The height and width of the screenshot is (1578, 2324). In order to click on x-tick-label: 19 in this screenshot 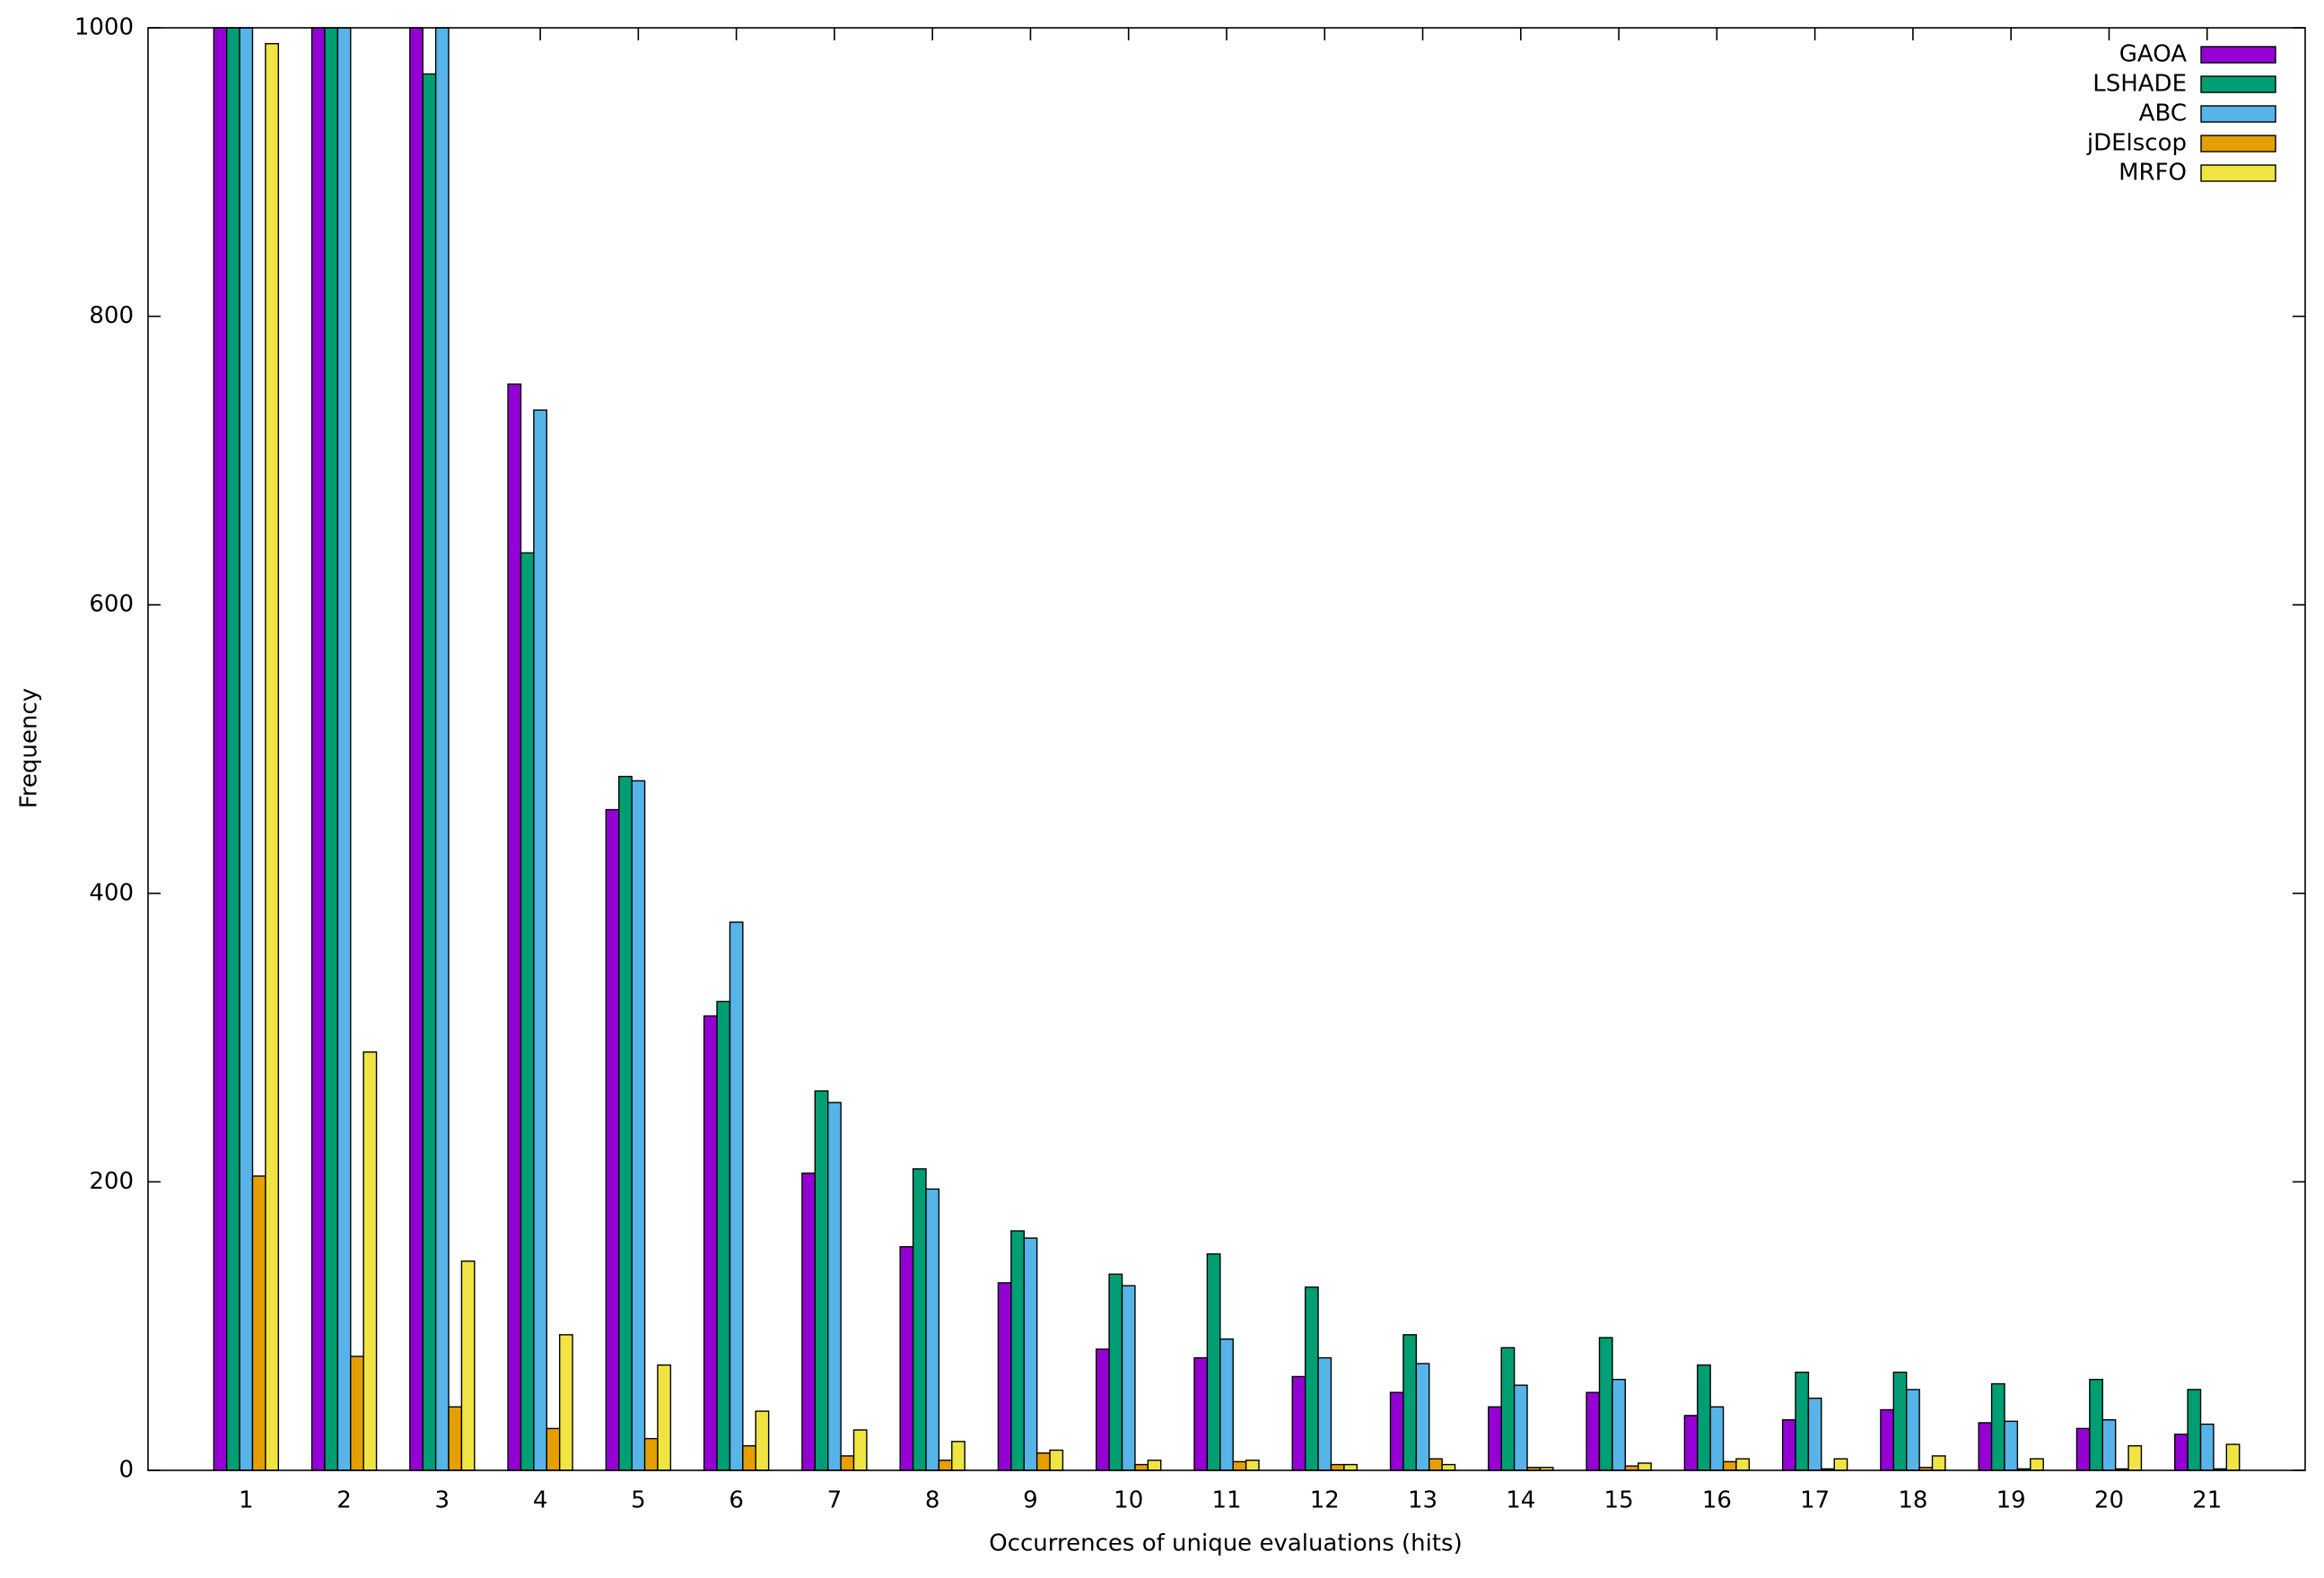, I will do `click(2011, 1501)`.